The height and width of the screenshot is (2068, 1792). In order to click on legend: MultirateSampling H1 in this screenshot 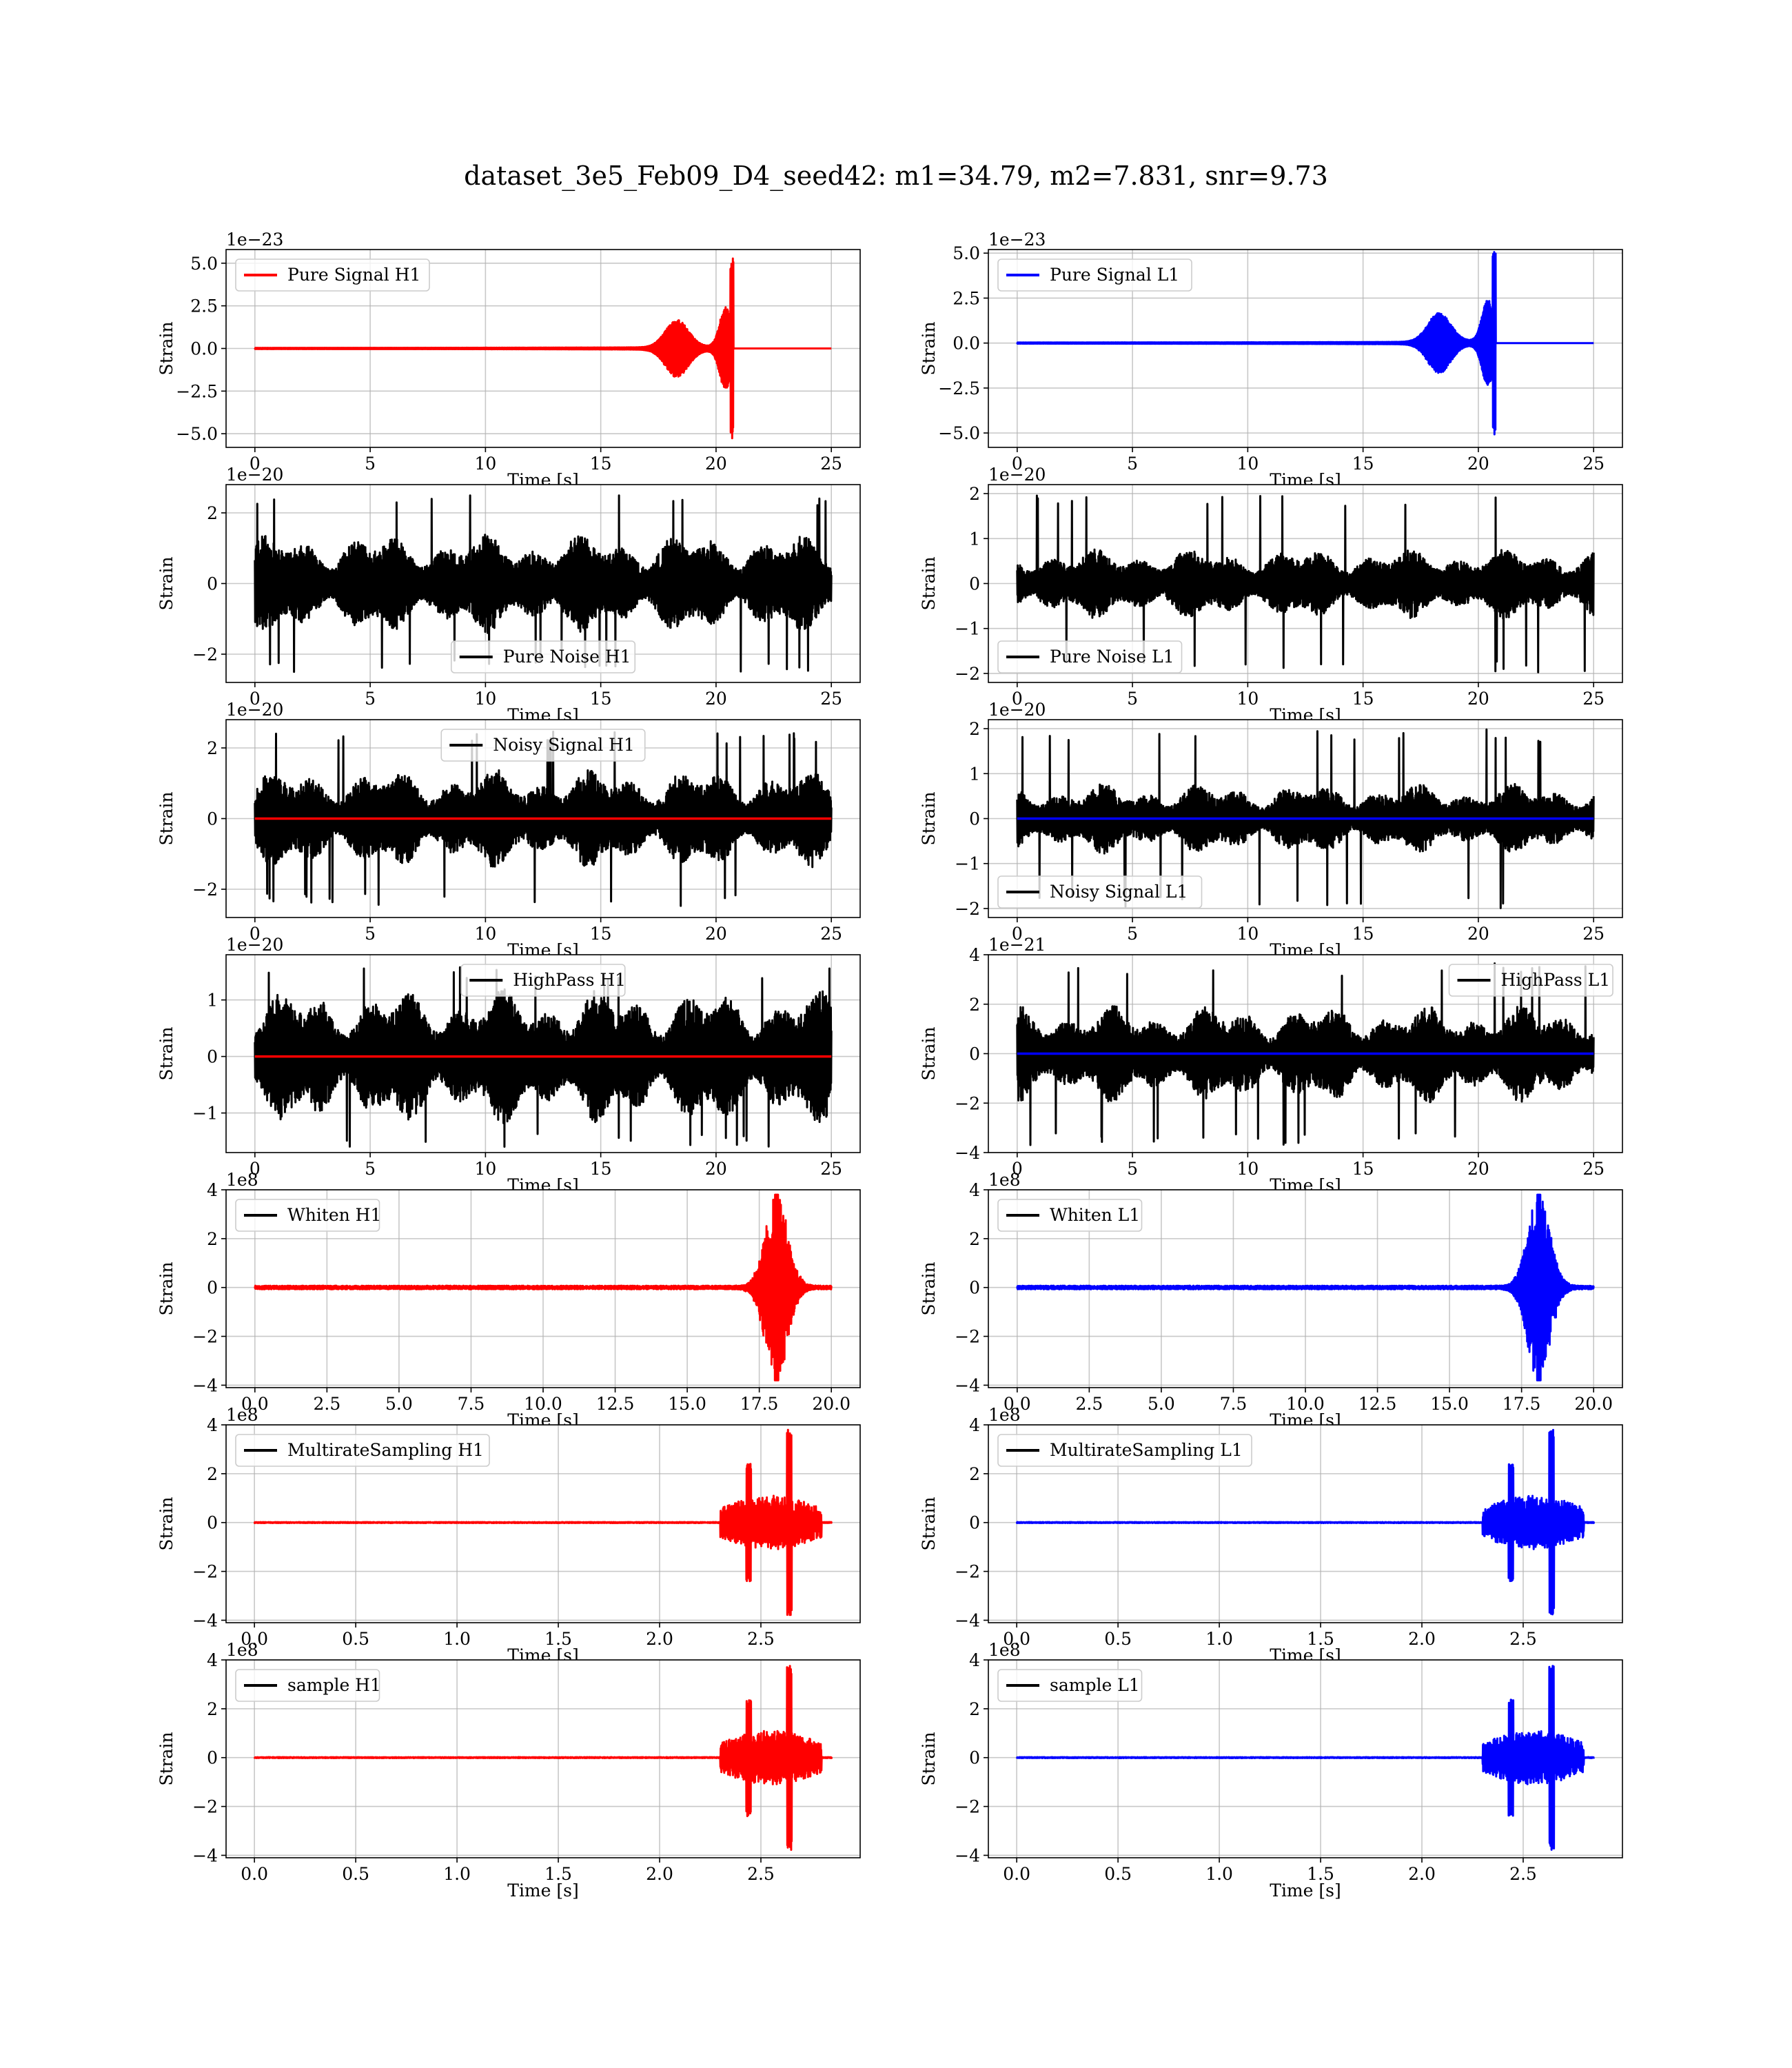, I will do `click(363, 1450)`.